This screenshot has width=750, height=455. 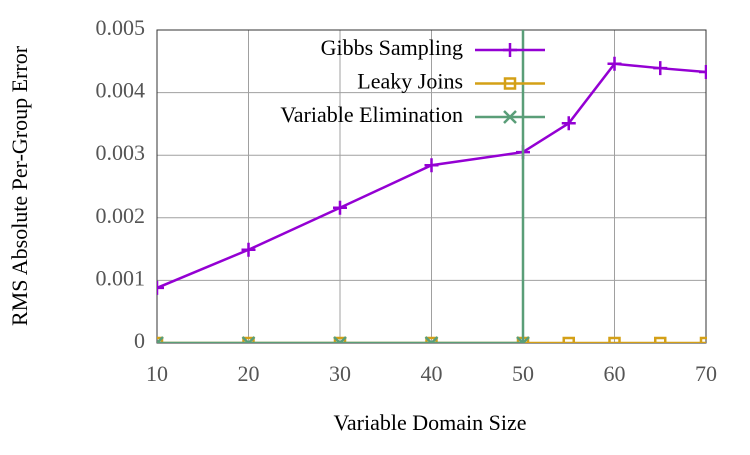 What do you see at coordinates (139, 340) in the screenshot?
I see `y-tick-label: 0` at bounding box center [139, 340].